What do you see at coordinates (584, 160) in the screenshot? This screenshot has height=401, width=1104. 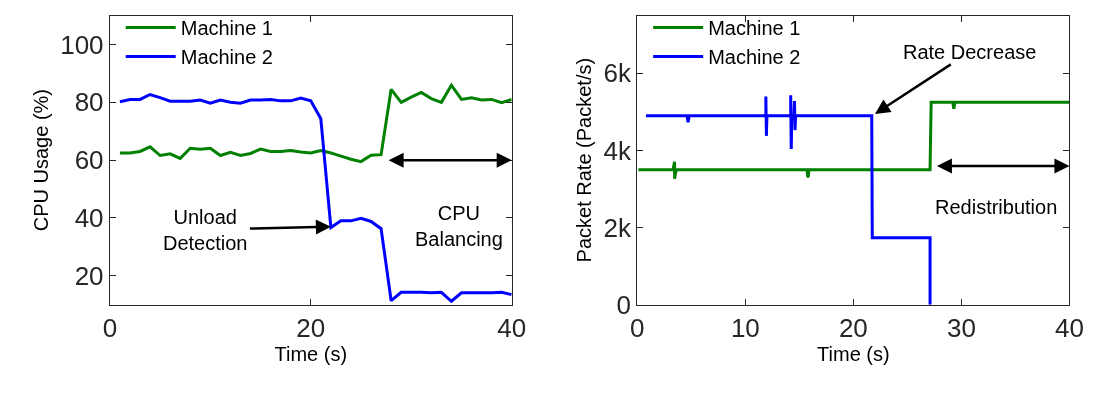 I see `y-axis-title: Packet Rate (Packet/s)` at bounding box center [584, 160].